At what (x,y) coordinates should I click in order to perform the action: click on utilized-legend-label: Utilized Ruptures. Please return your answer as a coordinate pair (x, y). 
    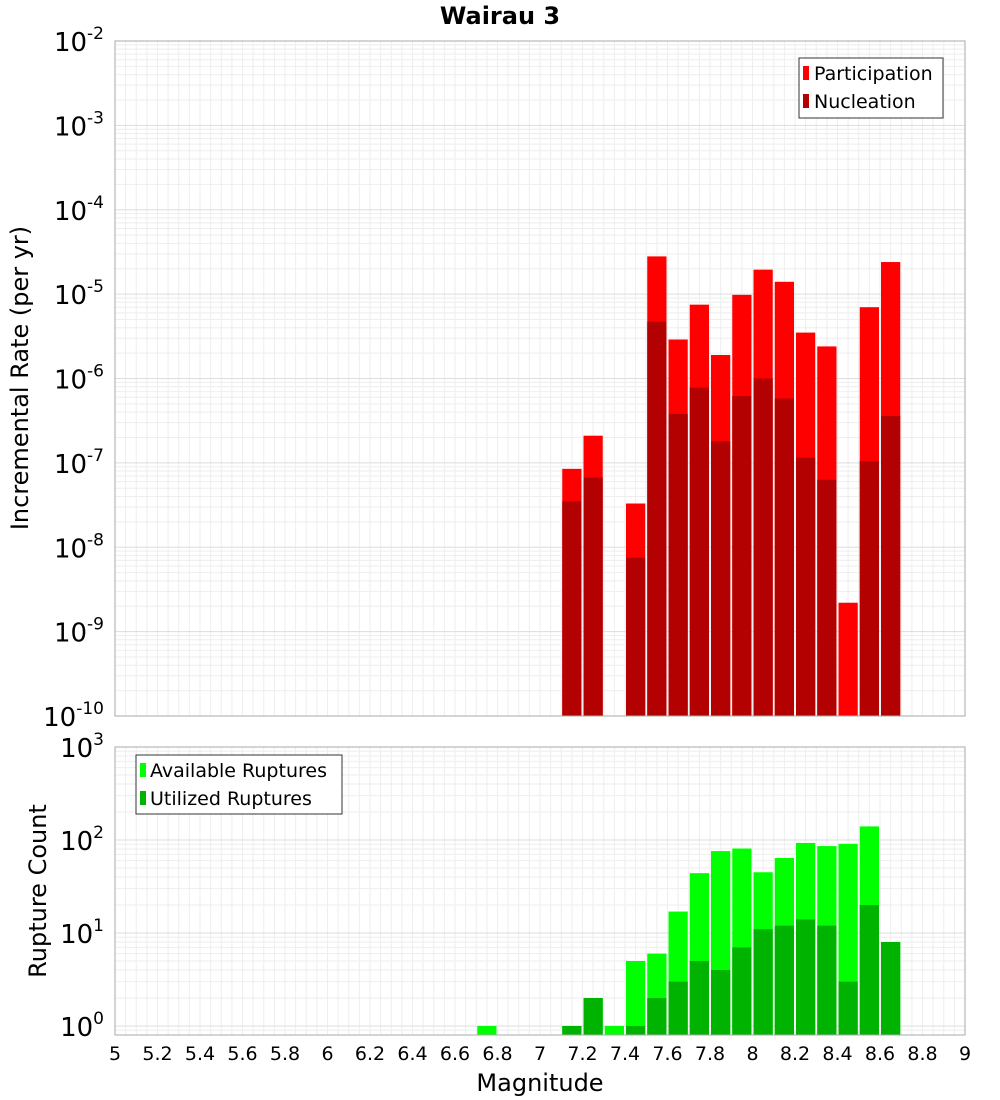
    Looking at the image, I should click on (231, 799).